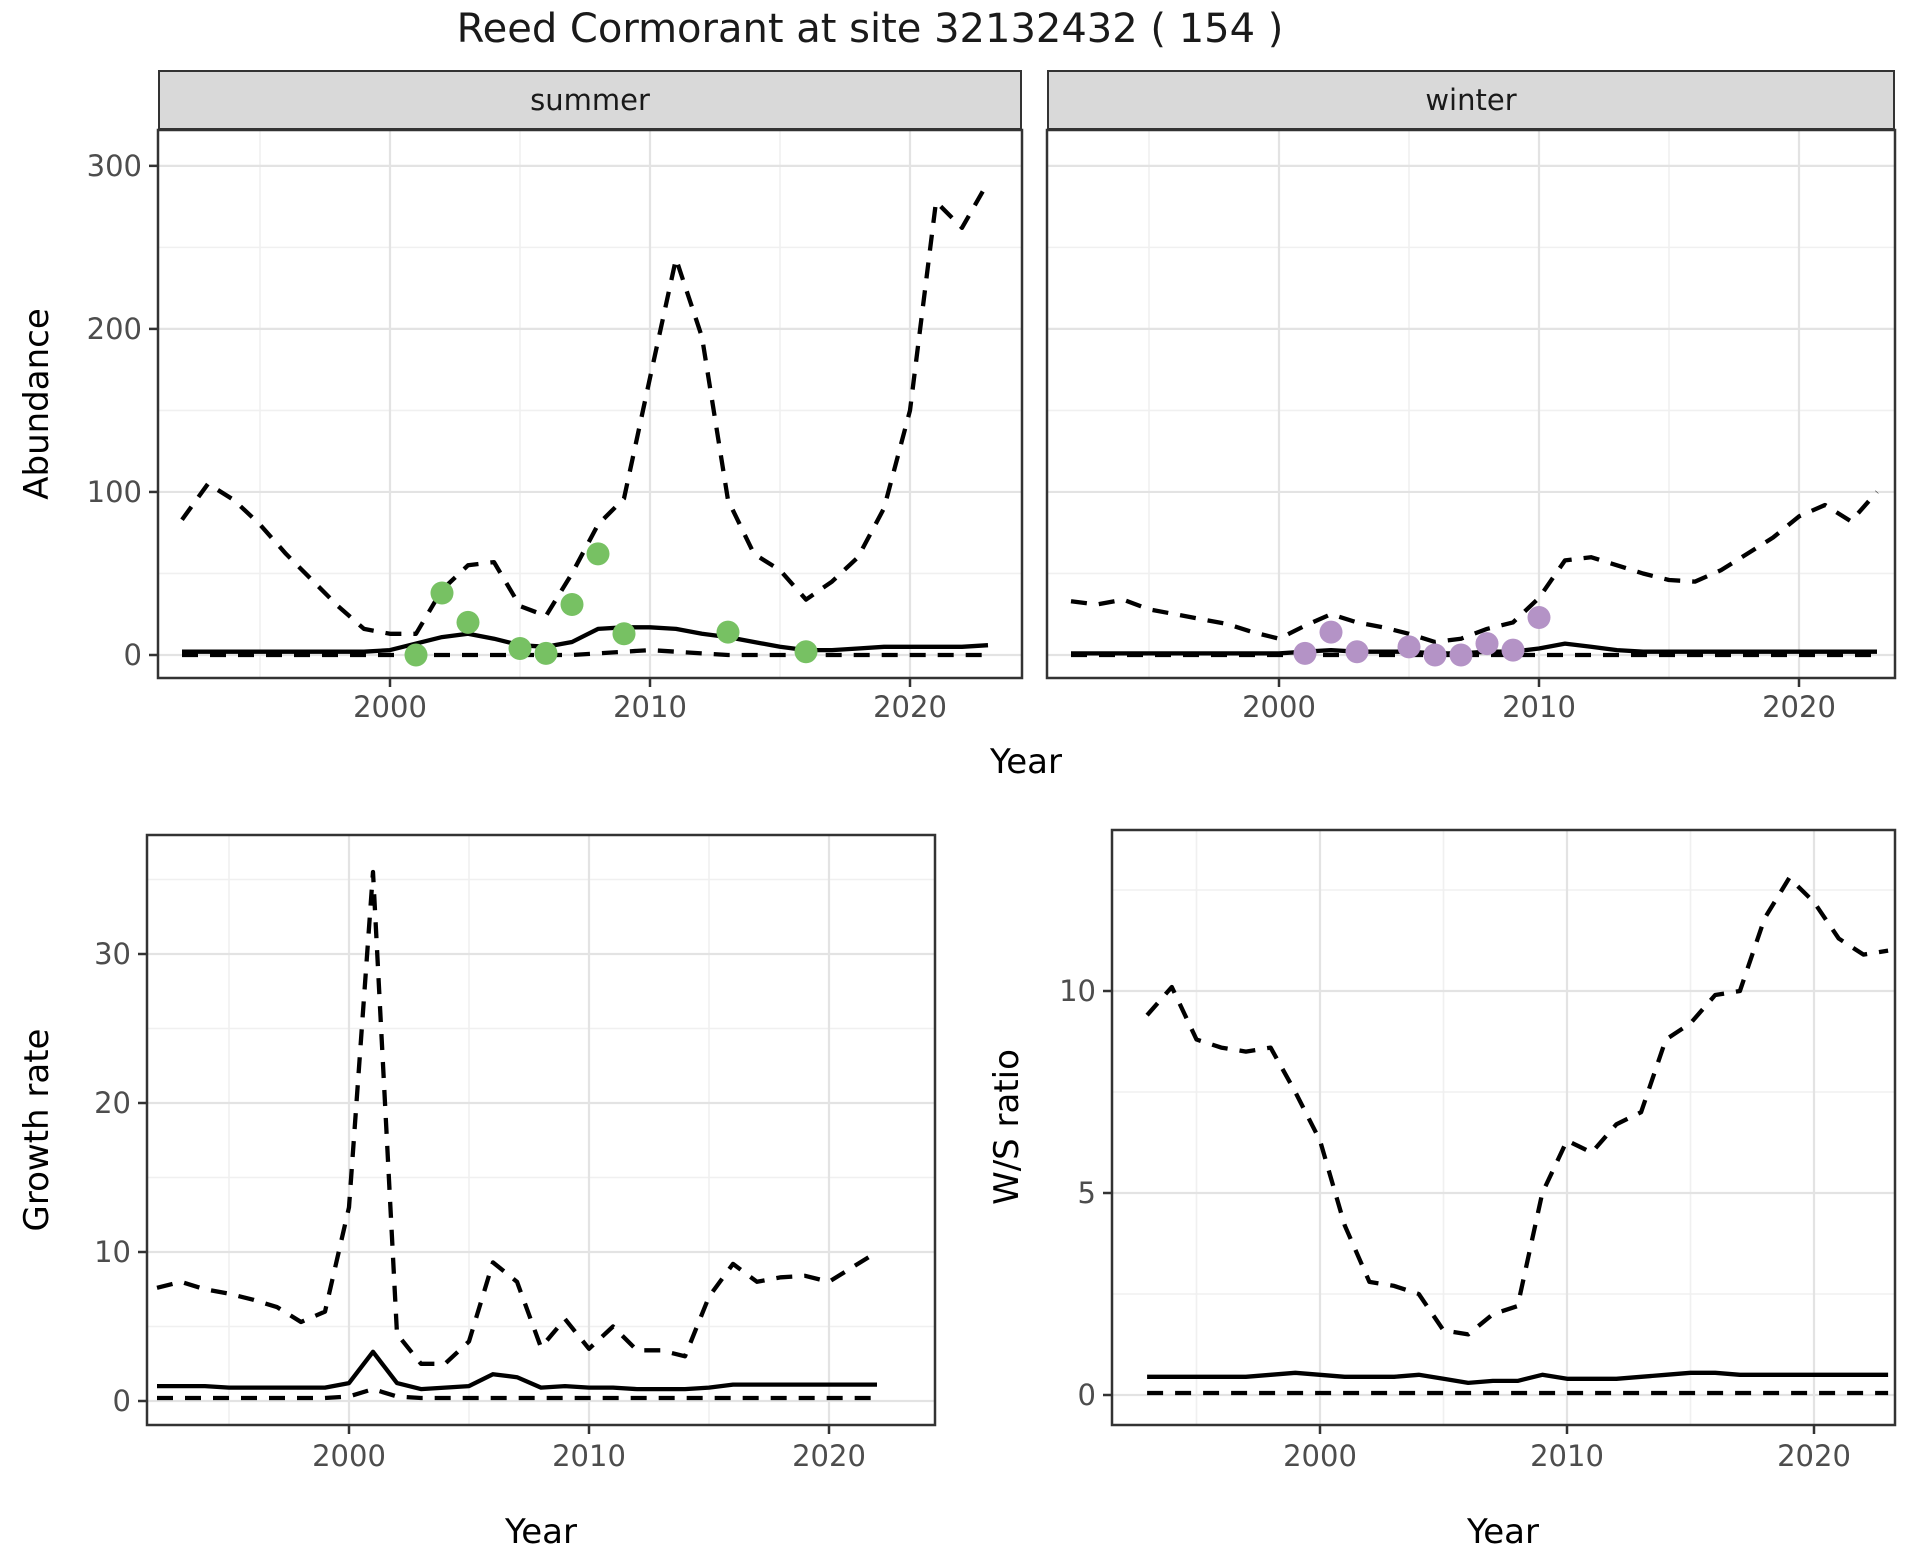  I want to click on facet-strip-winter-label: winter, so click(1471, 100).